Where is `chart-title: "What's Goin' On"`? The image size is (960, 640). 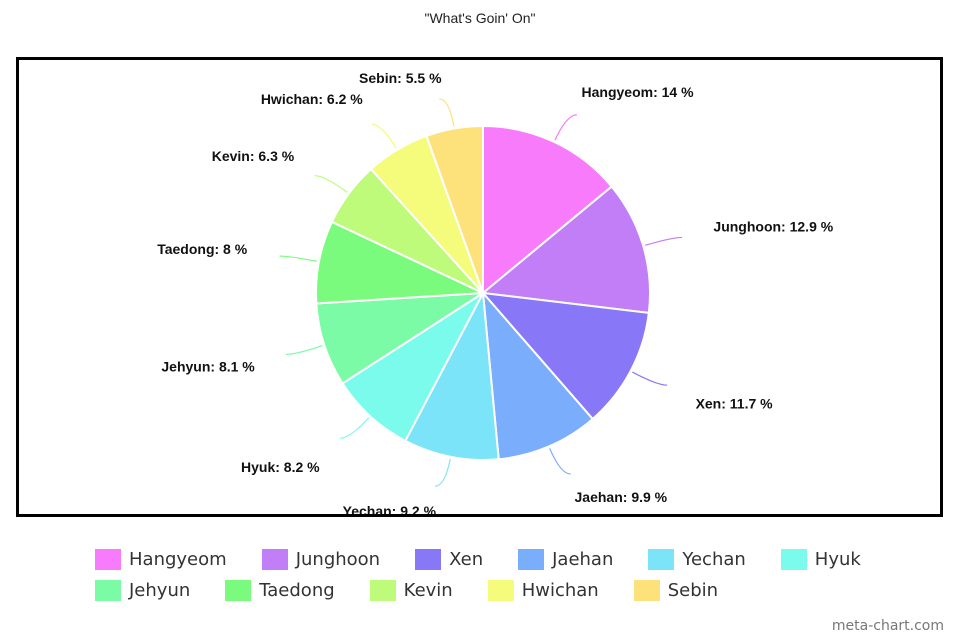 chart-title: "What's Goin' On" is located at coordinates (480, 18).